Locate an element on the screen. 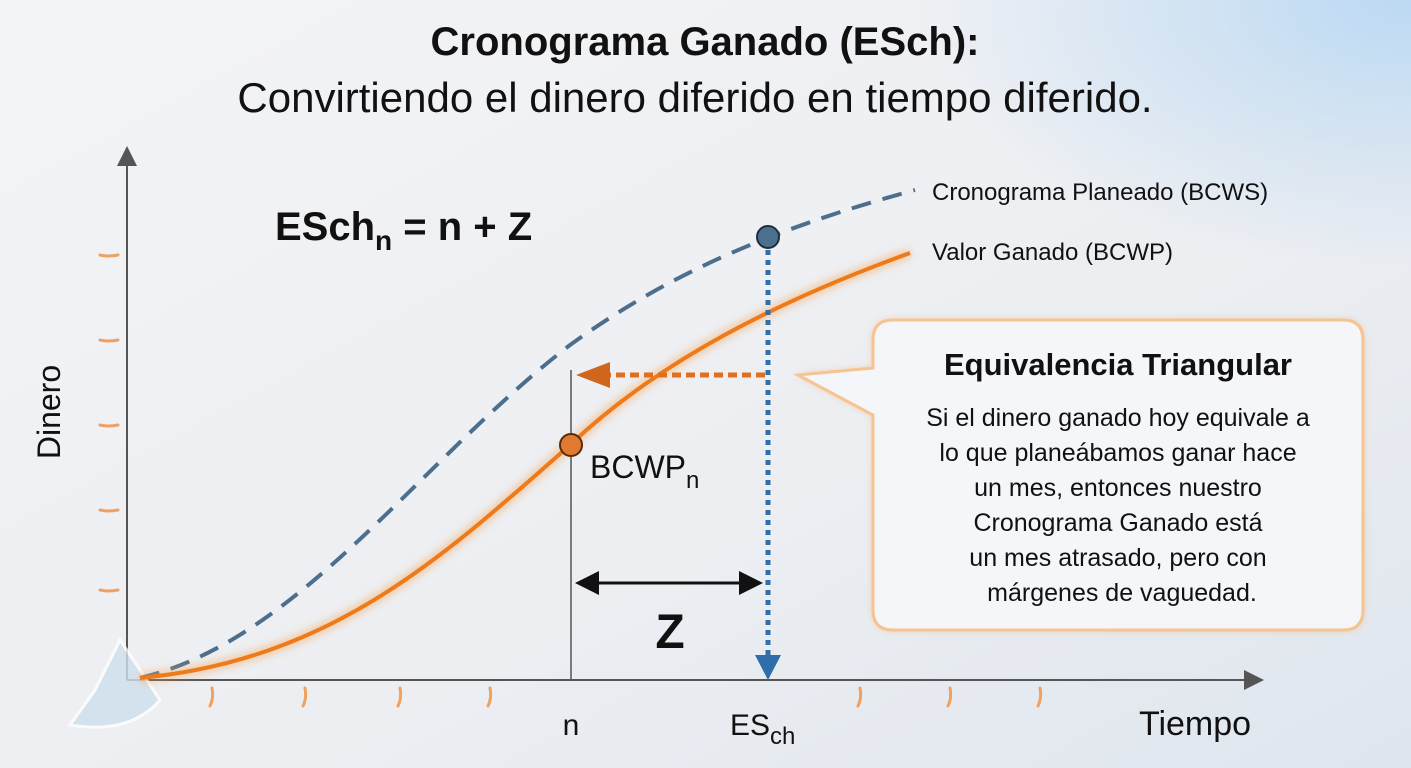 Image resolution: width=1411 pixels, height=768 pixels. esch-tick-label: ESch is located at coordinates (762, 729).